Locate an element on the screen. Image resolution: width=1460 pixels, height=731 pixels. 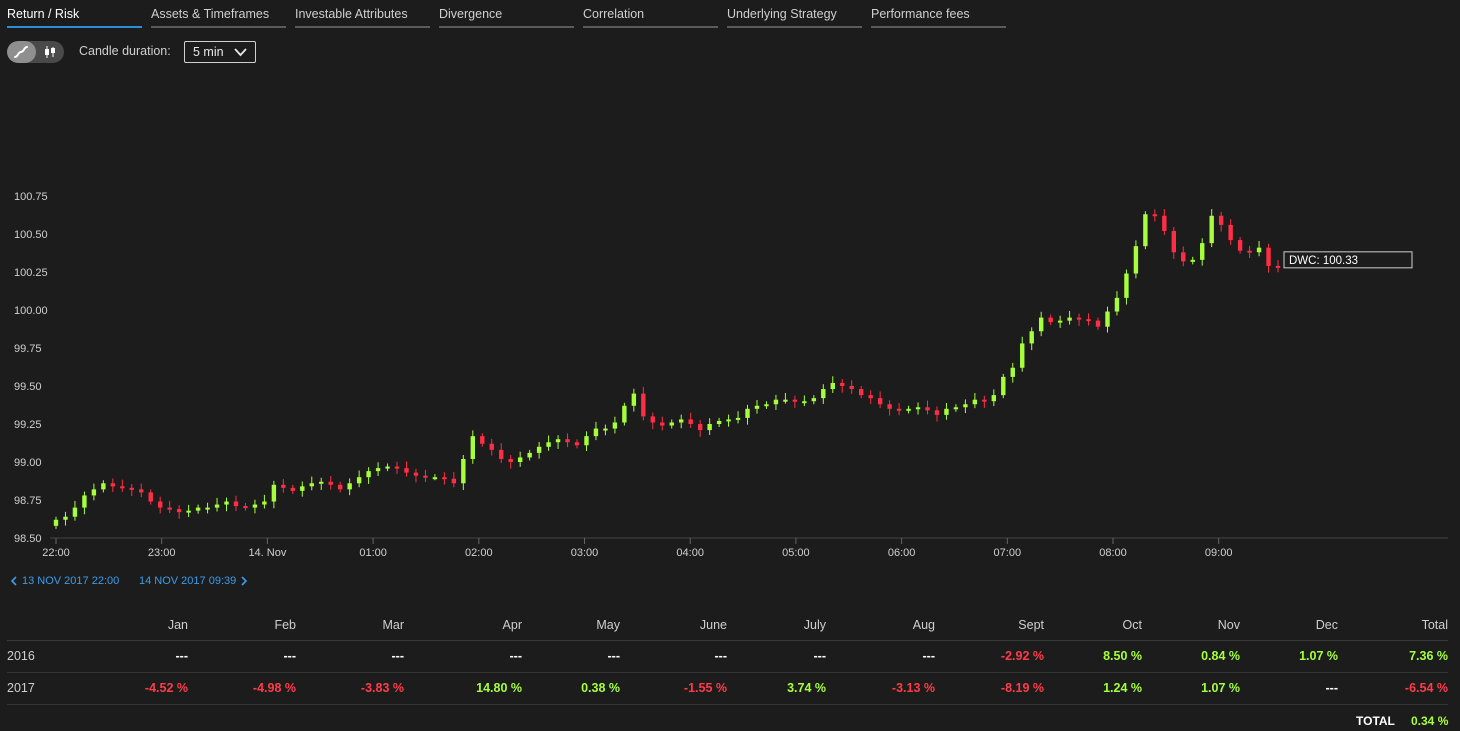
range-start-link: 13 NOV 2017 22:00 is located at coordinates (64, 581).